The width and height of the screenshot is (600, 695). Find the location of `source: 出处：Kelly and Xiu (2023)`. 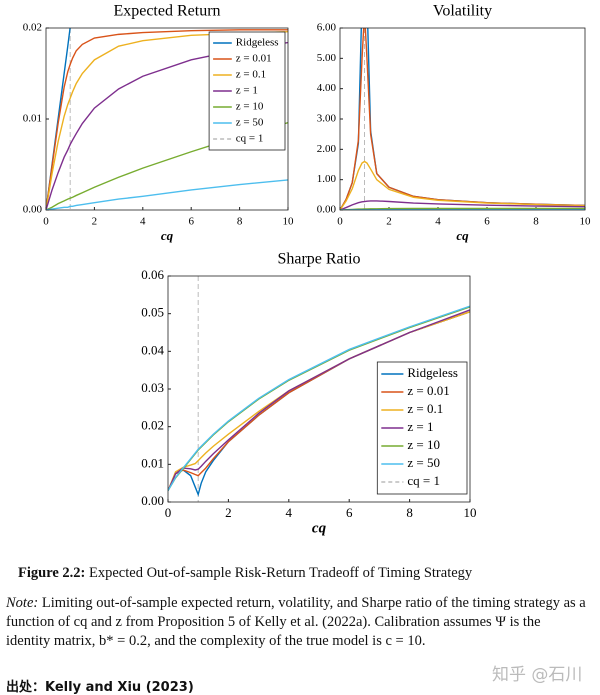

source: 出处：Kelly and Xiu (2023) is located at coordinates (100, 687).